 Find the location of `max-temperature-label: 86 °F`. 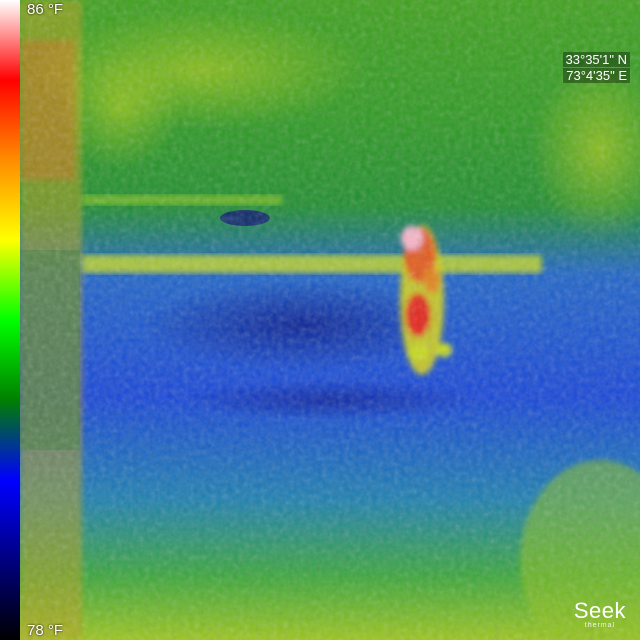

max-temperature-label: 86 °F is located at coordinates (45, 9).